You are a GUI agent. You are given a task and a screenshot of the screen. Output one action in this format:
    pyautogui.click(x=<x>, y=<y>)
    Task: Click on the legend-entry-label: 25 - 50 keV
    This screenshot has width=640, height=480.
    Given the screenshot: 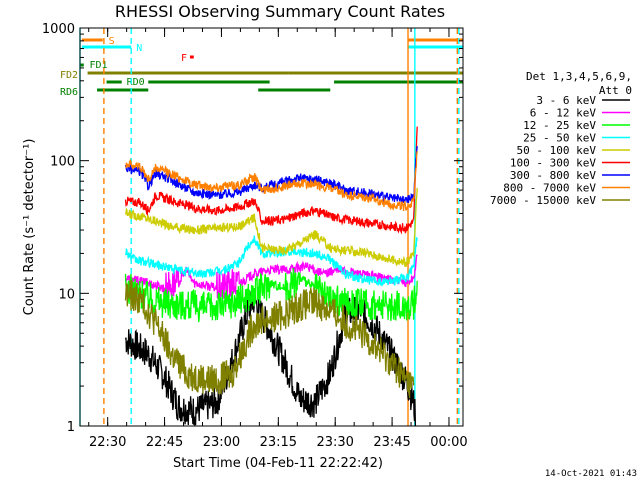 What is the action you would take?
    pyautogui.click(x=559, y=138)
    